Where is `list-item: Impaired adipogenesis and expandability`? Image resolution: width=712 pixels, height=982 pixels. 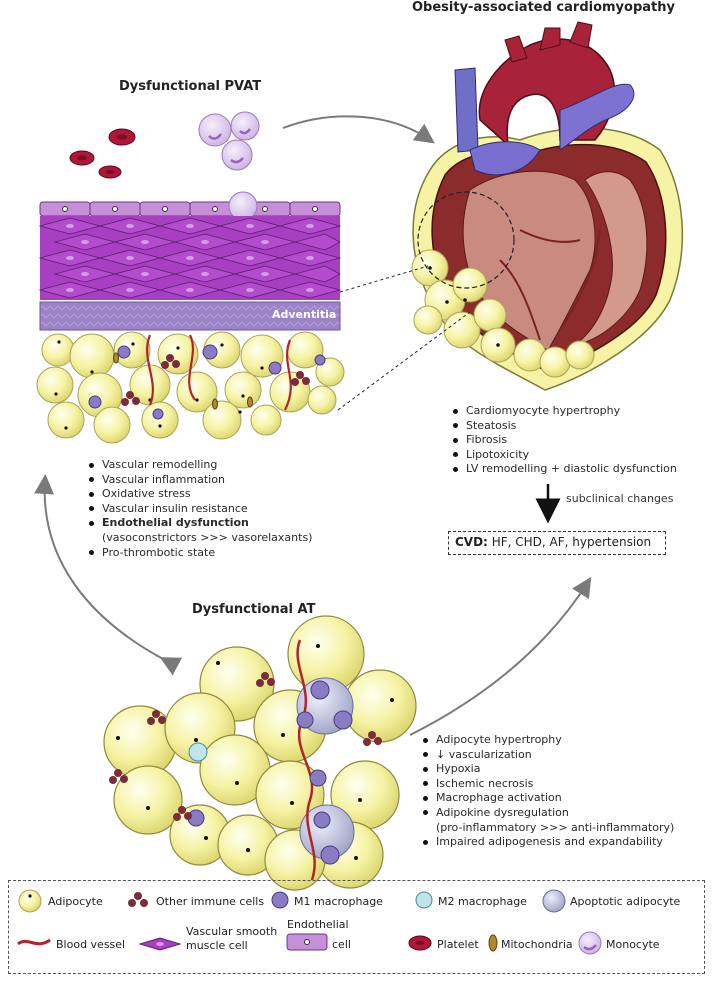
list-item: Impaired adipogenesis and expandability is located at coordinates (548, 842).